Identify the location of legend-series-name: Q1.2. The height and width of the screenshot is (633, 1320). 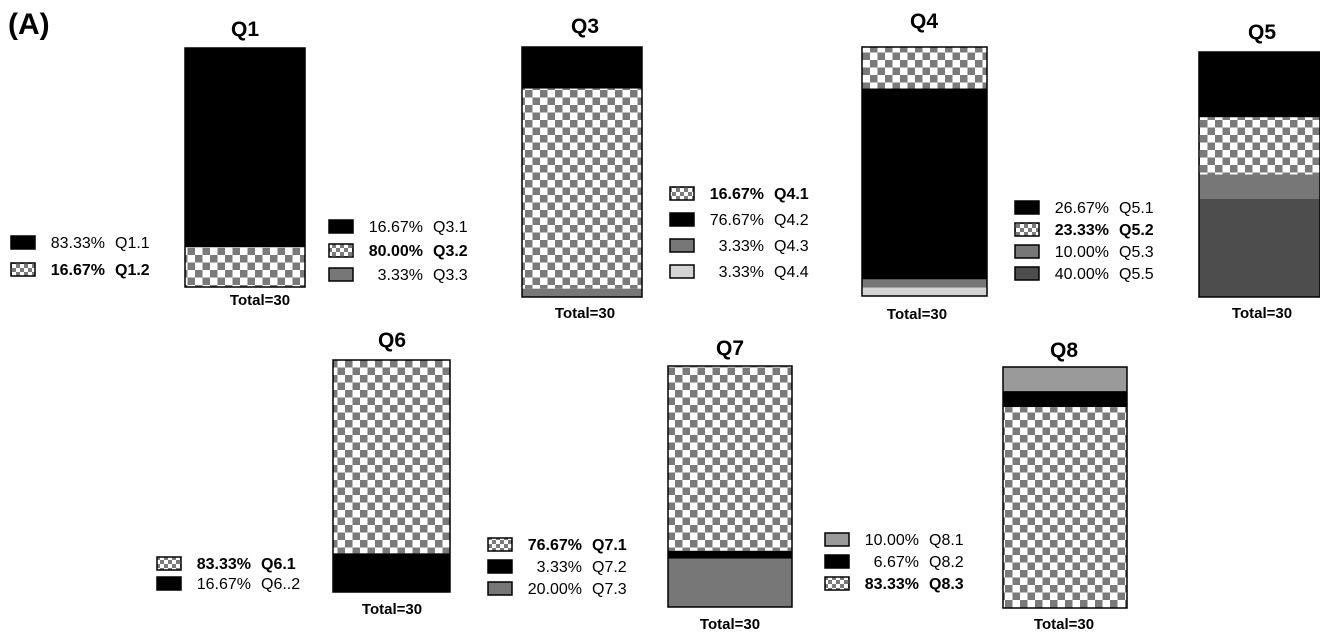
(132, 270).